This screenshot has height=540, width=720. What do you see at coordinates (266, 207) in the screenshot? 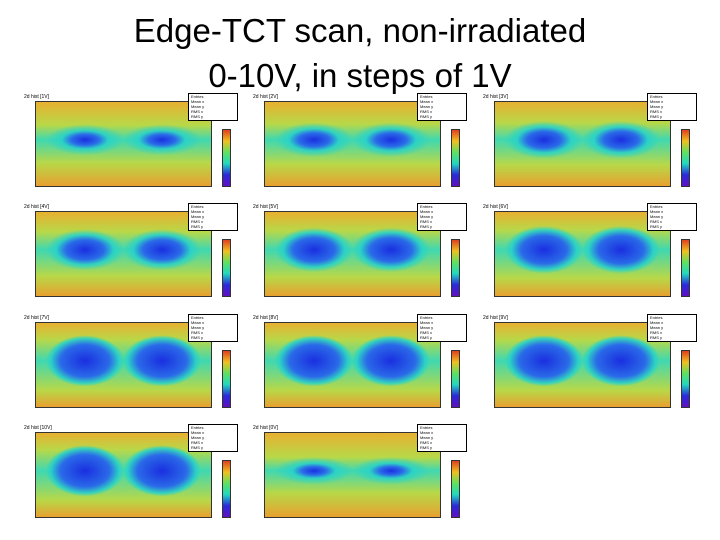
I see `panel-label: 2d hist [5V]` at bounding box center [266, 207].